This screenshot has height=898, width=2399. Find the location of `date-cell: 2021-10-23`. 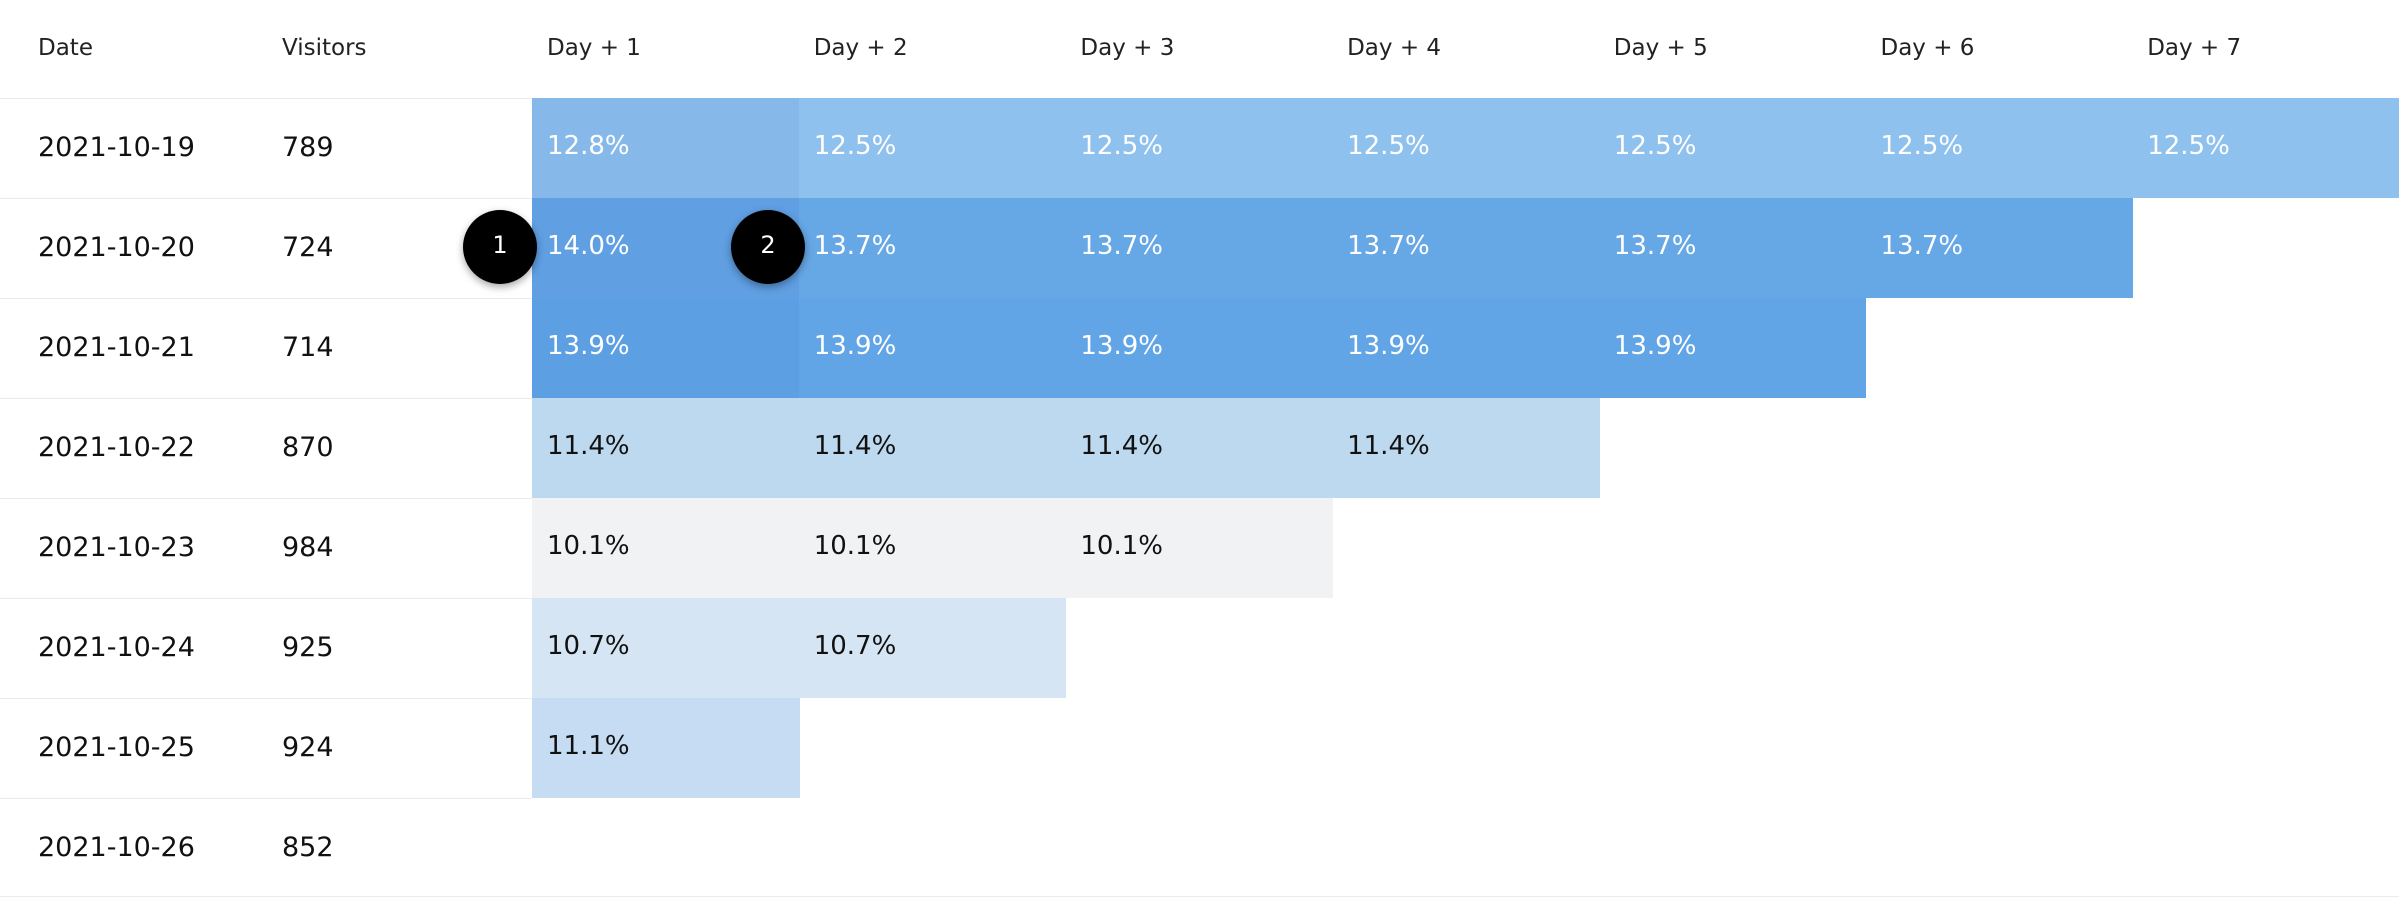

date-cell: 2021-10-23 is located at coordinates (116, 547).